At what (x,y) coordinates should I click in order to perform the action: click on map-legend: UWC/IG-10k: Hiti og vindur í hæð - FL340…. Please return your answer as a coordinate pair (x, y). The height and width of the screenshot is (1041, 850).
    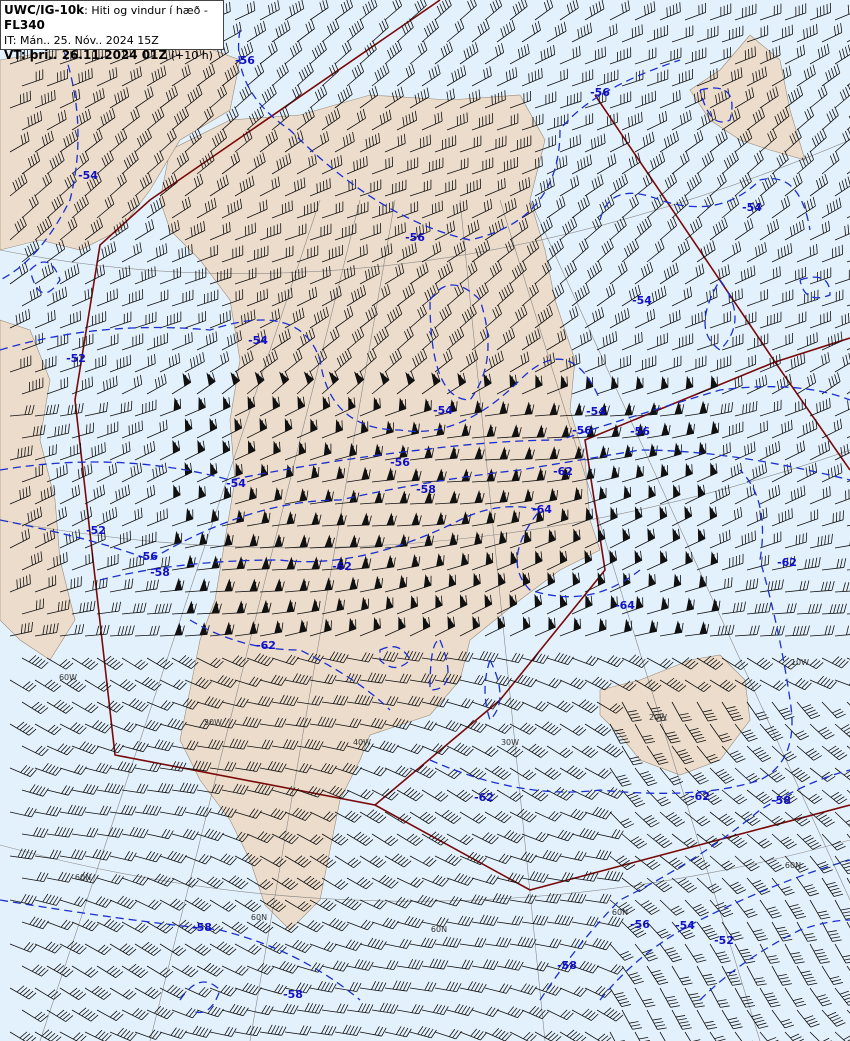
    Looking at the image, I should click on (112, 31).